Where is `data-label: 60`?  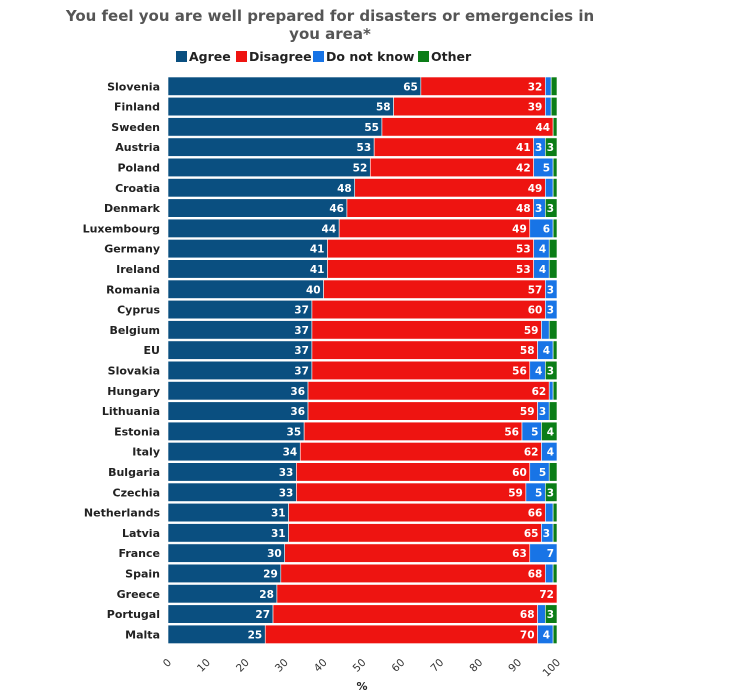 data-label: 60 is located at coordinates (519, 473).